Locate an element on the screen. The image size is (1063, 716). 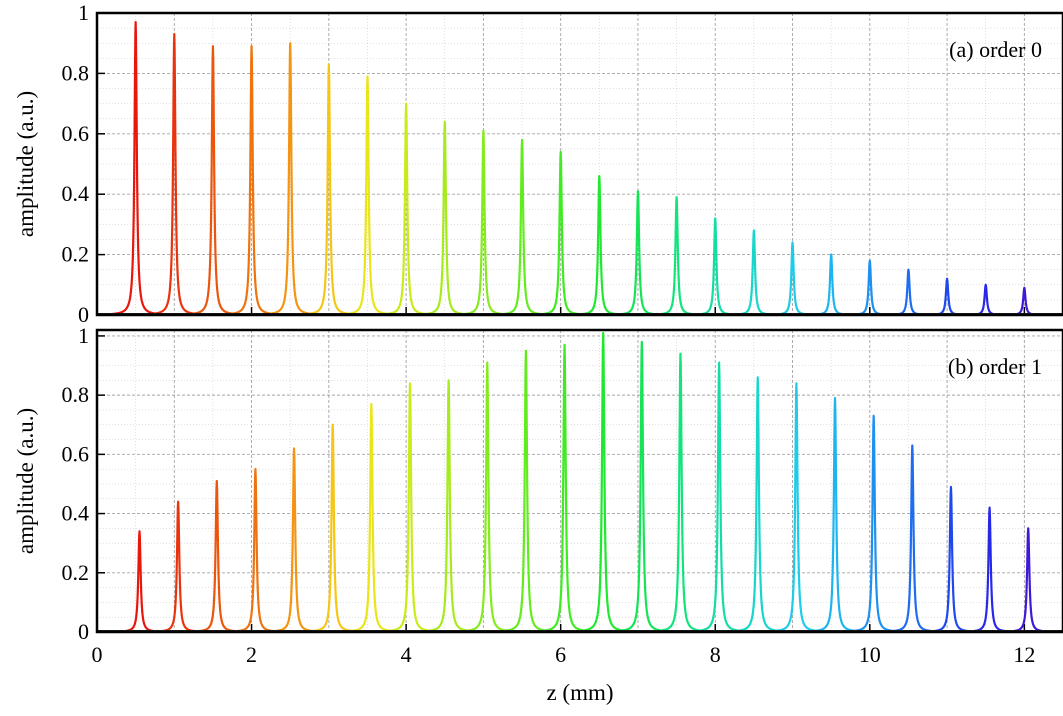
x-tick-label: 6 is located at coordinates (560, 654).